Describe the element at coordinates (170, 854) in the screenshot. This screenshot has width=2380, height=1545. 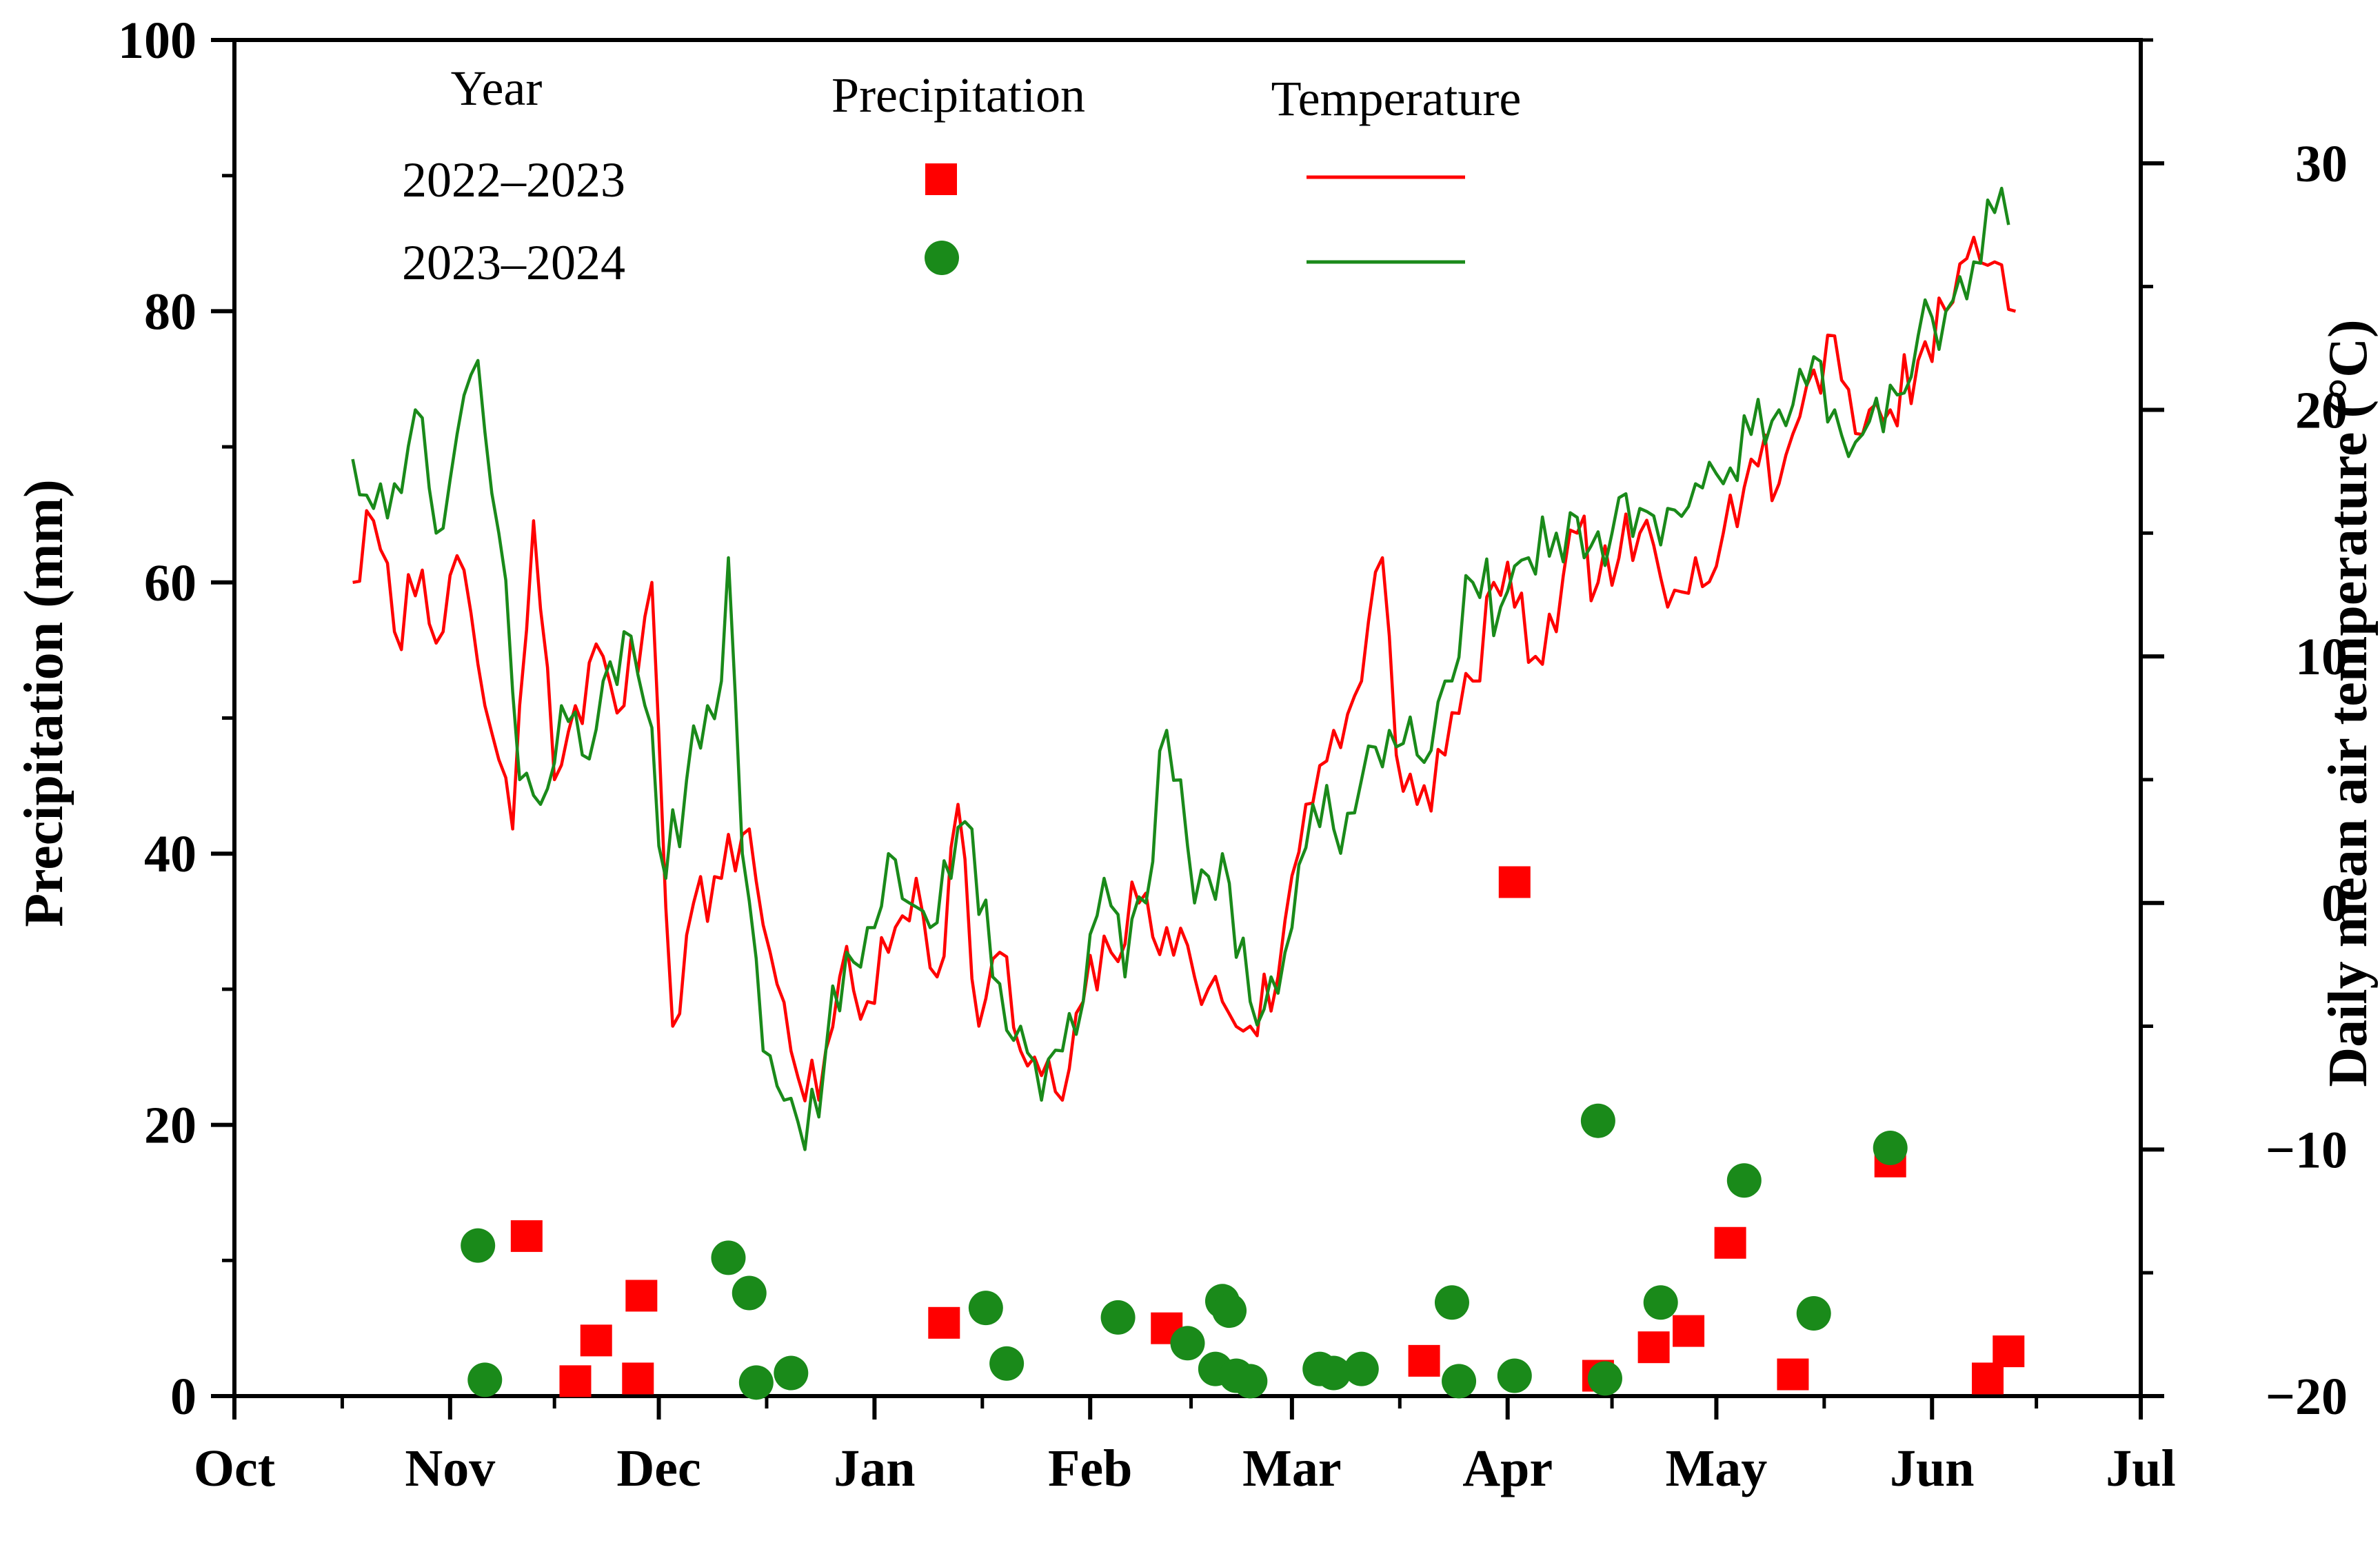
I see `y-left-tick-label-40: 40` at that location.